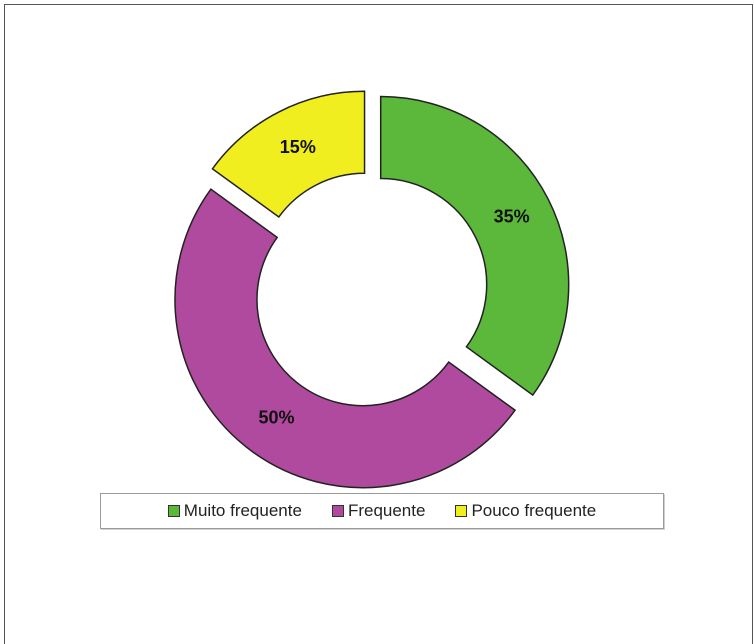 The height and width of the screenshot is (644, 754). What do you see at coordinates (337, 511) in the screenshot?
I see `legend-swatch-frequente` at bounding box center [337, 511].